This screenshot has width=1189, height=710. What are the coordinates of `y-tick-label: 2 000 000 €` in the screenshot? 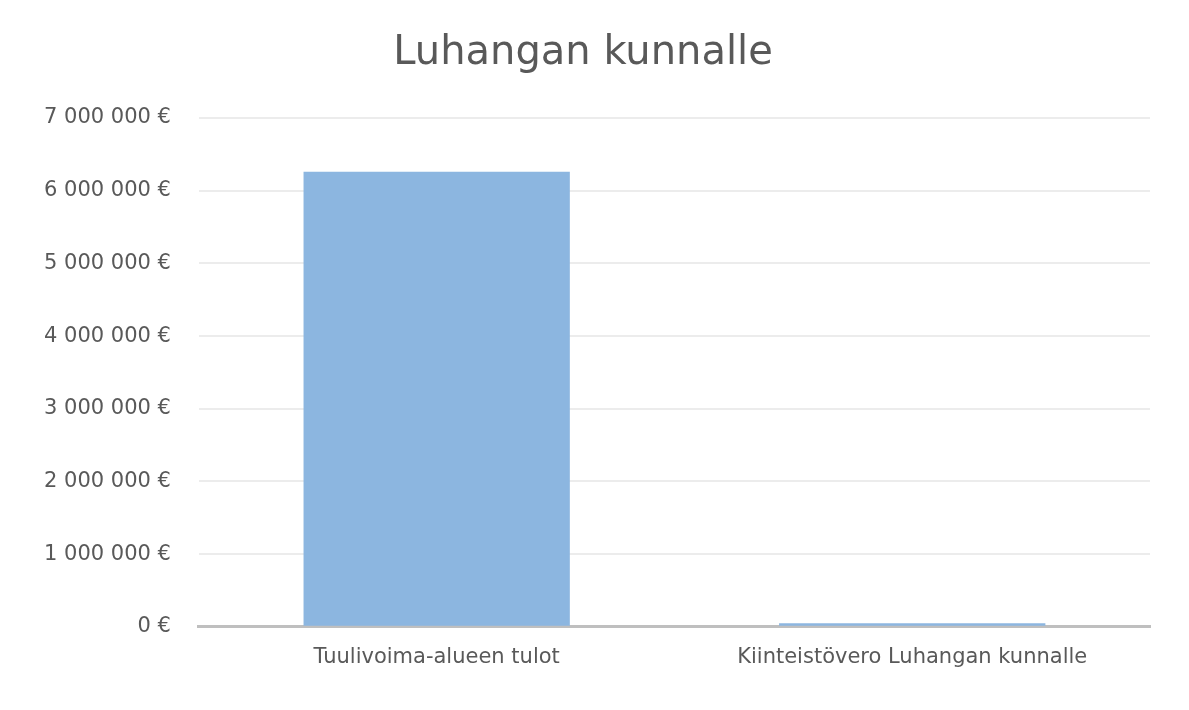 It's located at (107, 479).